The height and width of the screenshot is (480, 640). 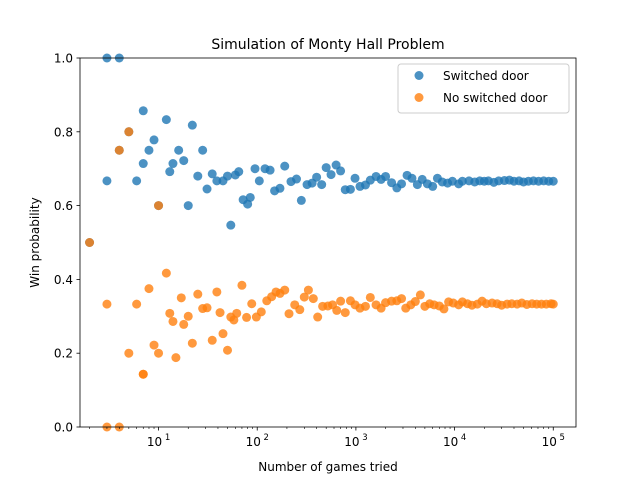 What do you see at coordinates (495, 98) in the screenshot?
I see `legend-label-no-switched: No switched door` at bounding box center [495, 98].